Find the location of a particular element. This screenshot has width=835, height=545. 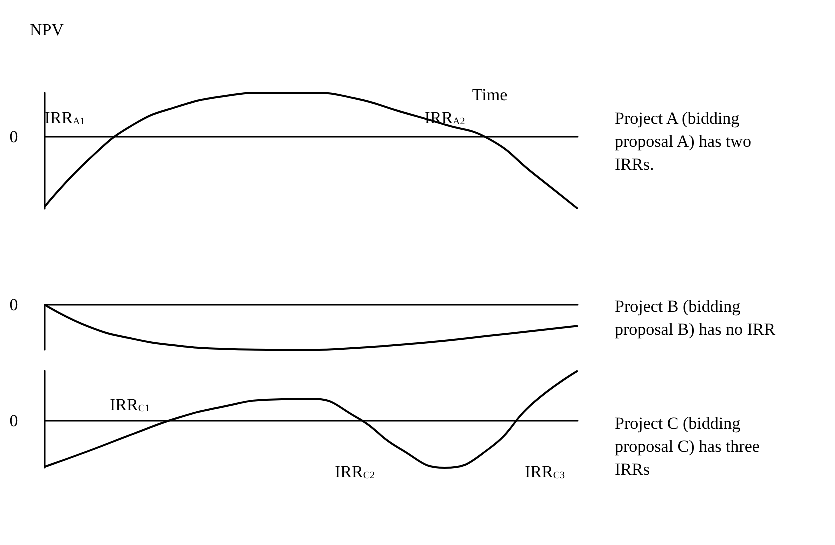

annotation: IRRC3 is located at coordinates (545, 472).